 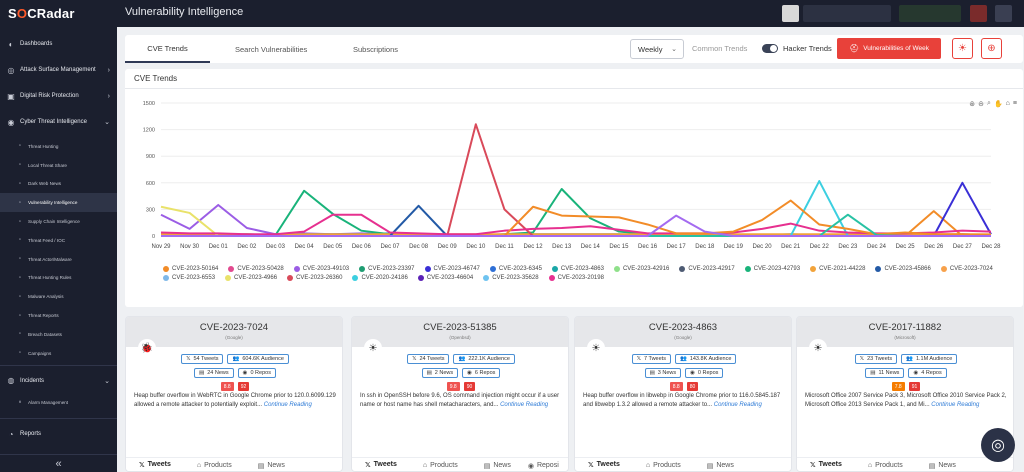 I want to click on cve-id: CVE-2023-51385, so click(x=460, y=327).